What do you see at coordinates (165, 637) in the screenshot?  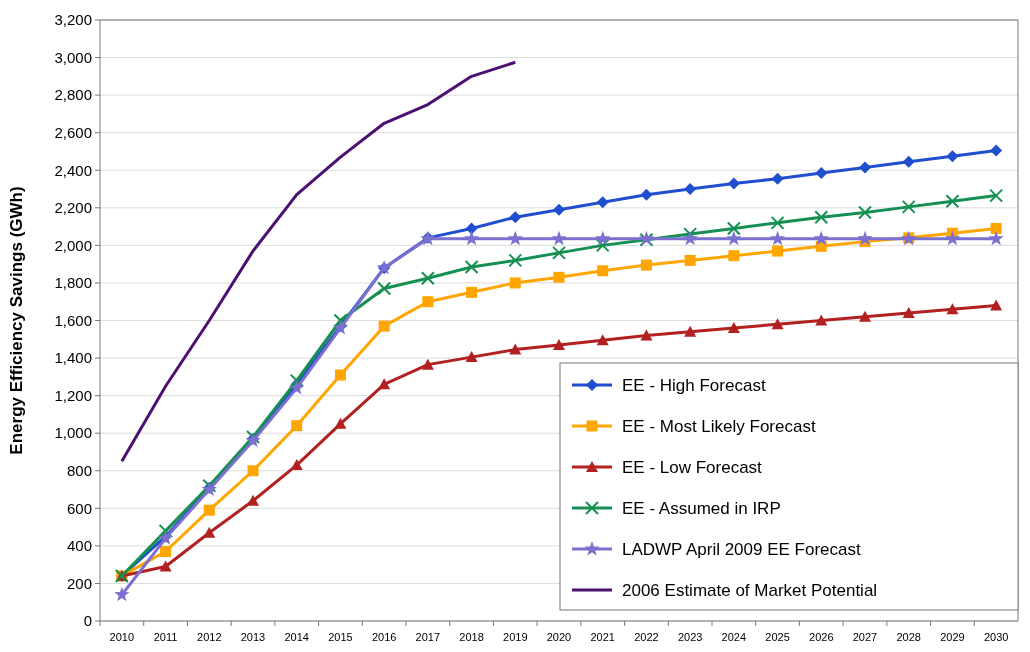 I see `x-tick-label: 2011` at bounding box center [165, 637].